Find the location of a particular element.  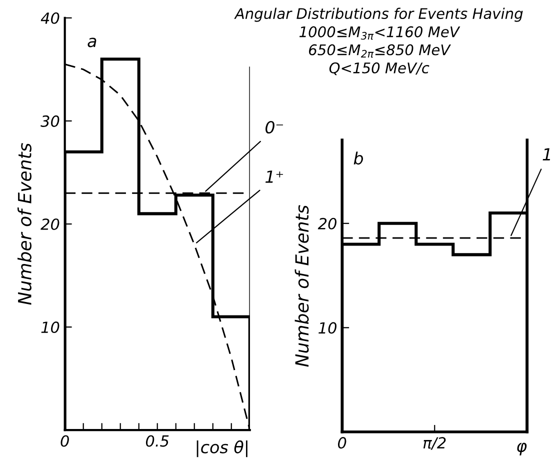

x-tick-label: 0.5 is located at coordinates (157, 441).